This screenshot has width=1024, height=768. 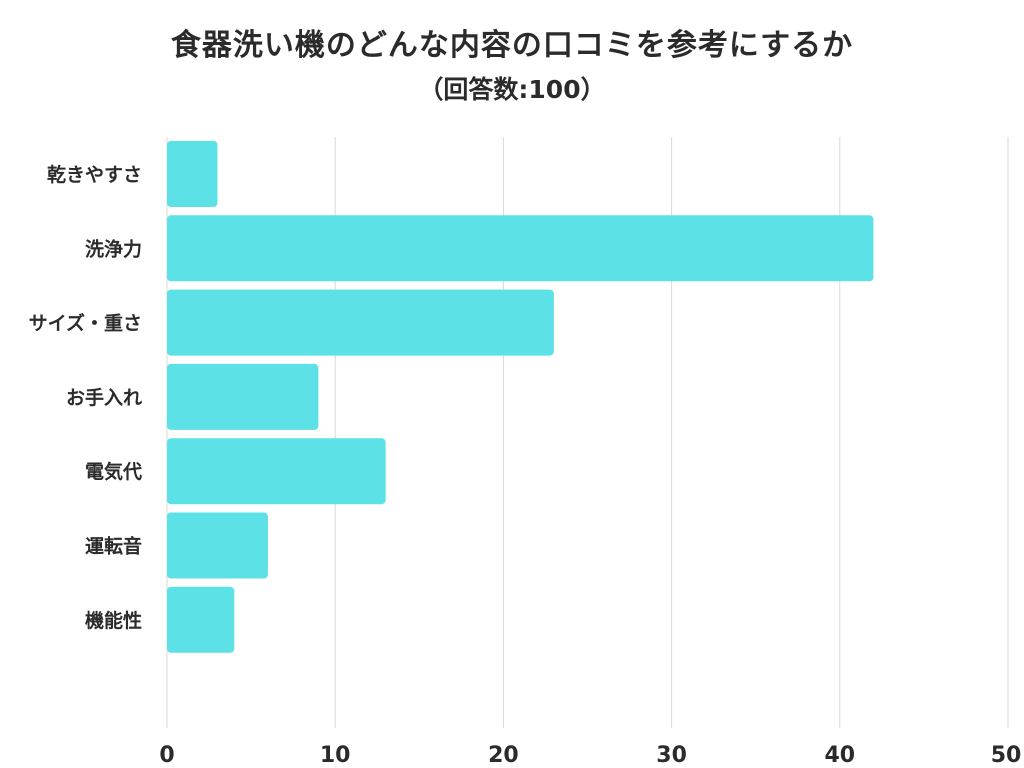 What do you see at coordinates (1006, 755) in the screenshot?
I see `x-tick-label: 50` at bounding box center [1006, 755].